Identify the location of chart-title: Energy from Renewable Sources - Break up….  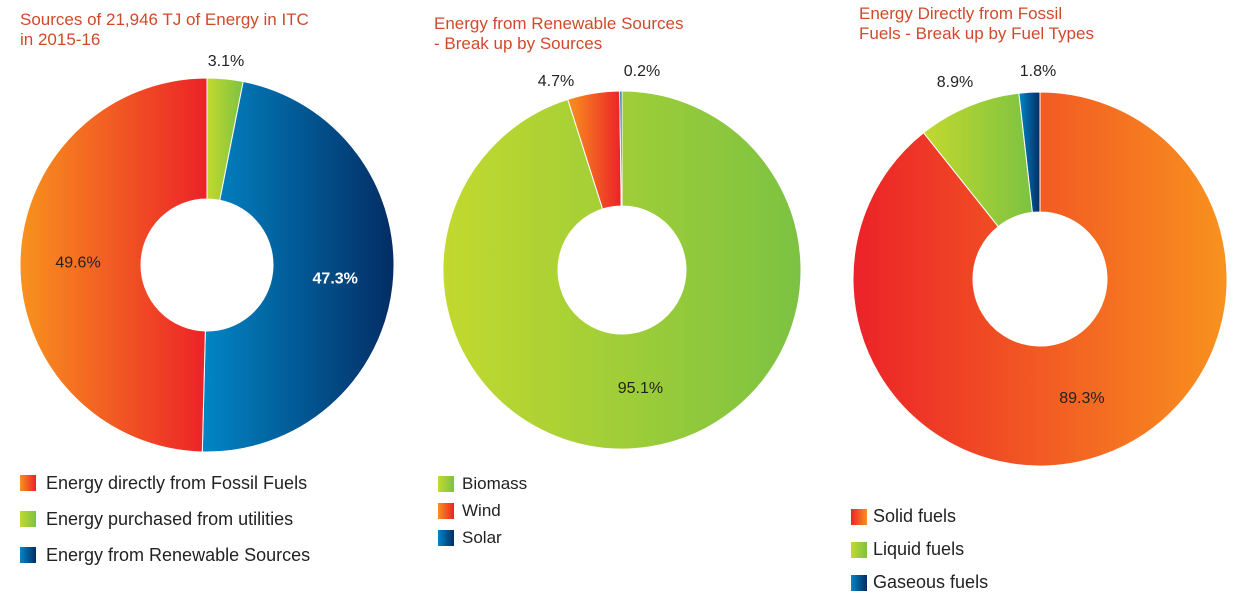
(559, 33).